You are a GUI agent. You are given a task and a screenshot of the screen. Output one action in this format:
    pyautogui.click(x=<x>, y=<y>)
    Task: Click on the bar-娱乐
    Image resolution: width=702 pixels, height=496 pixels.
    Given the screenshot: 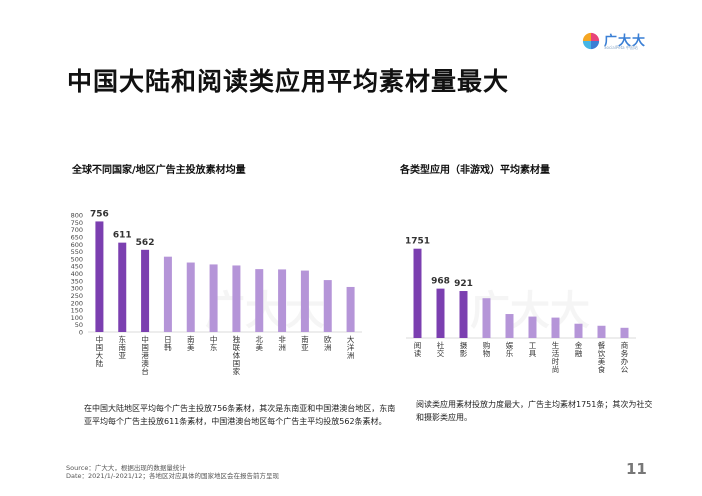 What is the action you would take?
    pyautogui.click(x=509, y=326)
    